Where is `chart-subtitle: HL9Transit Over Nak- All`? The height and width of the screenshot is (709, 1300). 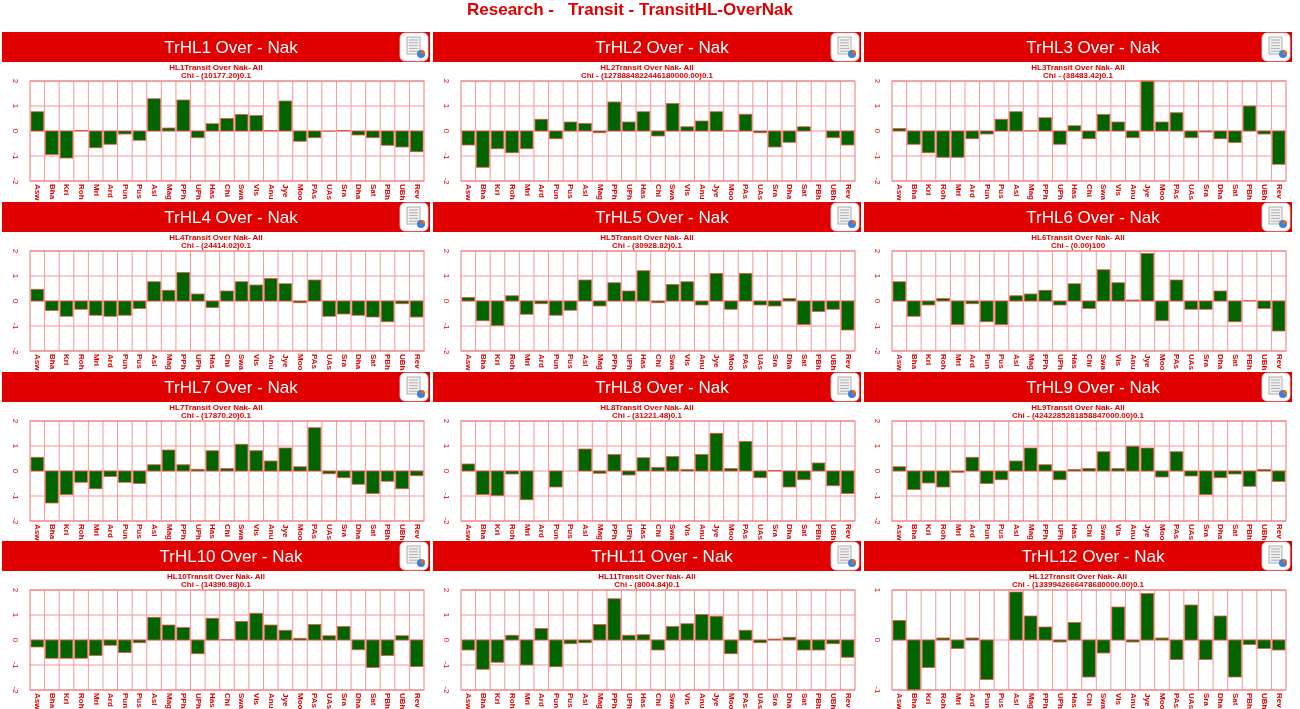
chart-subtitle: HL9Transit Over Nak- All is located at coordinates (1078, 407).